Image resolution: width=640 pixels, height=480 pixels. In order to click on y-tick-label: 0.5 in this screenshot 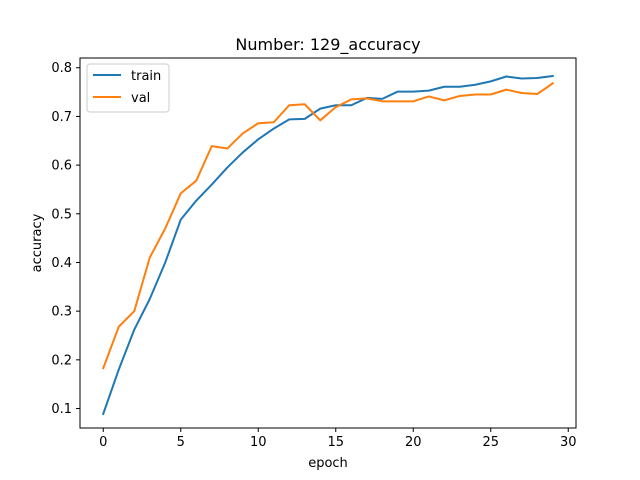, I will do `click(61, 214)`.